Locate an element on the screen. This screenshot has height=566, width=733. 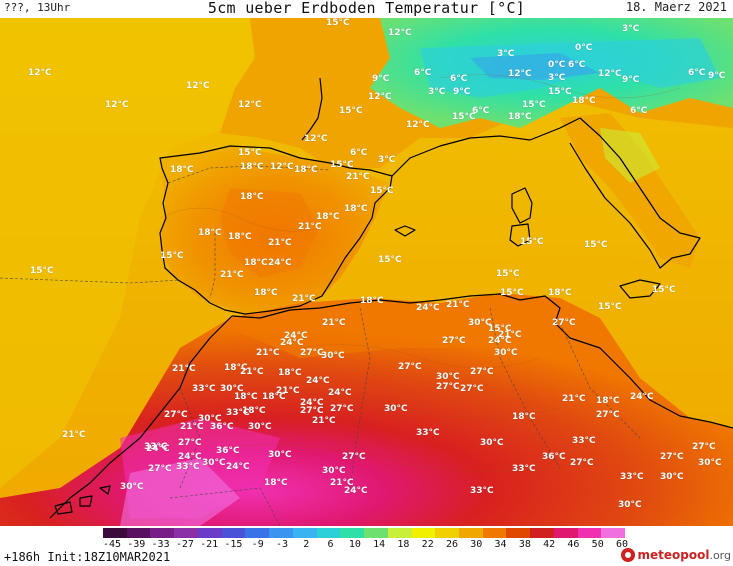
scale-tick: -9 is located at coordinates (257, 544).